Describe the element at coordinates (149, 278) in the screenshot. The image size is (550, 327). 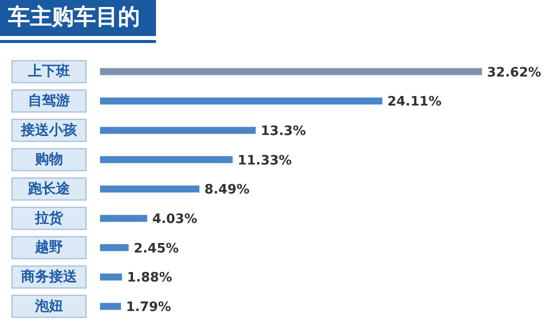
I see `data-label: 1.88%` at that location.